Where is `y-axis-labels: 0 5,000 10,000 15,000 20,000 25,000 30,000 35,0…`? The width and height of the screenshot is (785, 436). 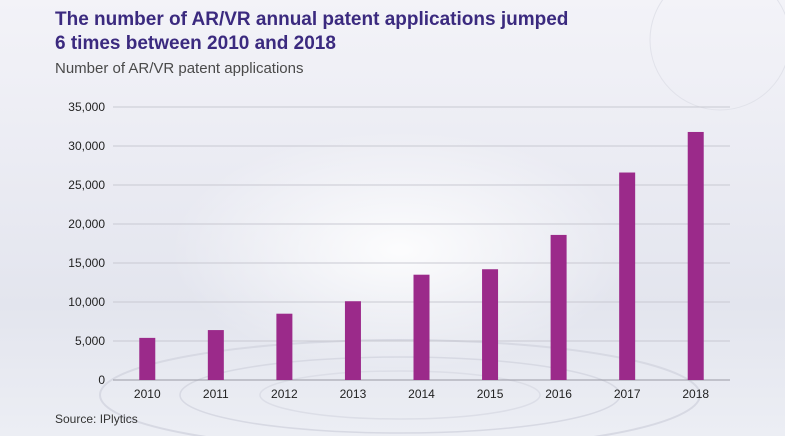 y-axis-labels: 0 5,000 10,000 15,000 20,000 25,000 30,000 35,0… is located at coordinates (86, 243).